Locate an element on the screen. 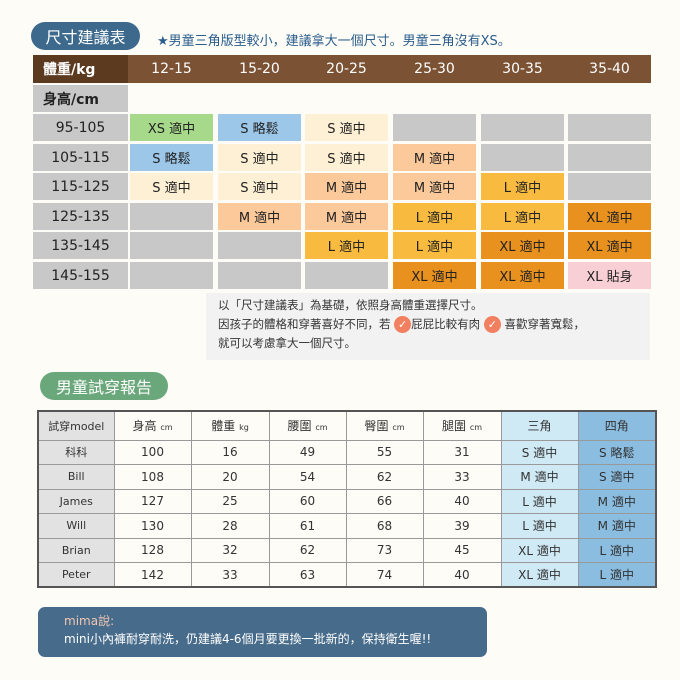  header-row: 試穿model 身高 cm 體重 kg 腰圍 cm 臀圍 cm 腿圍 cm 三角 四角 is located at coordinates (347, 425).